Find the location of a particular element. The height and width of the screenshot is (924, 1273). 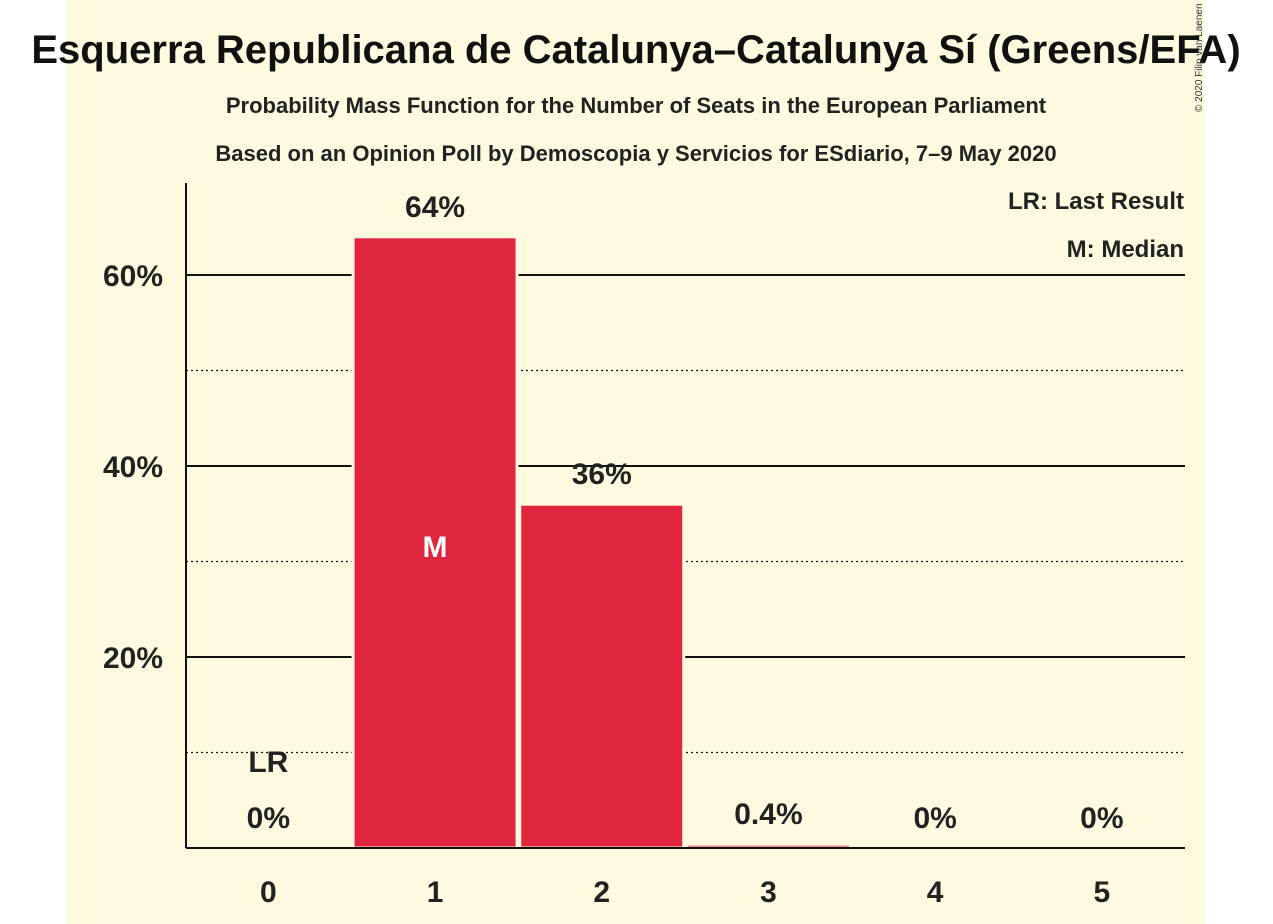

data-label: 36% is located at coordinates (602, 474).